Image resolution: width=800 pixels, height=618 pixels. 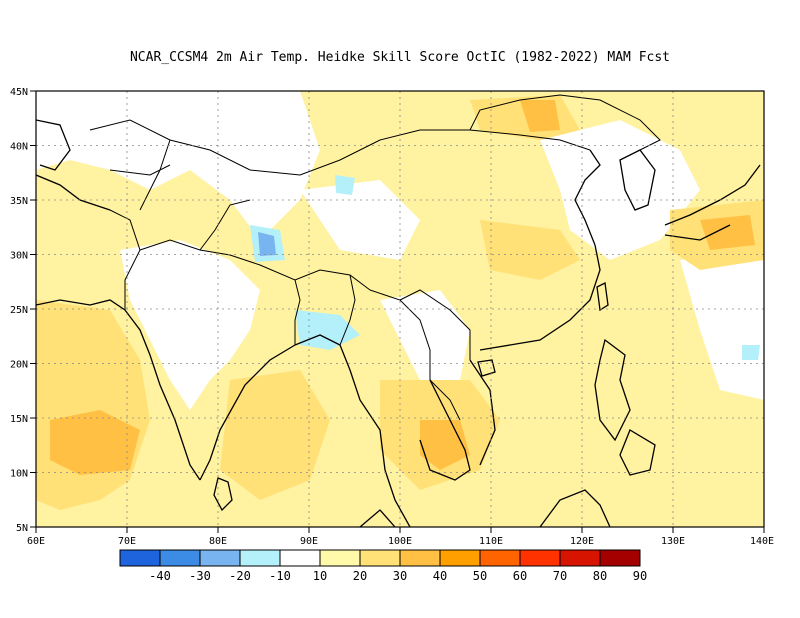 I want to click on lat-label: 30N, so click(x=19, y=256).